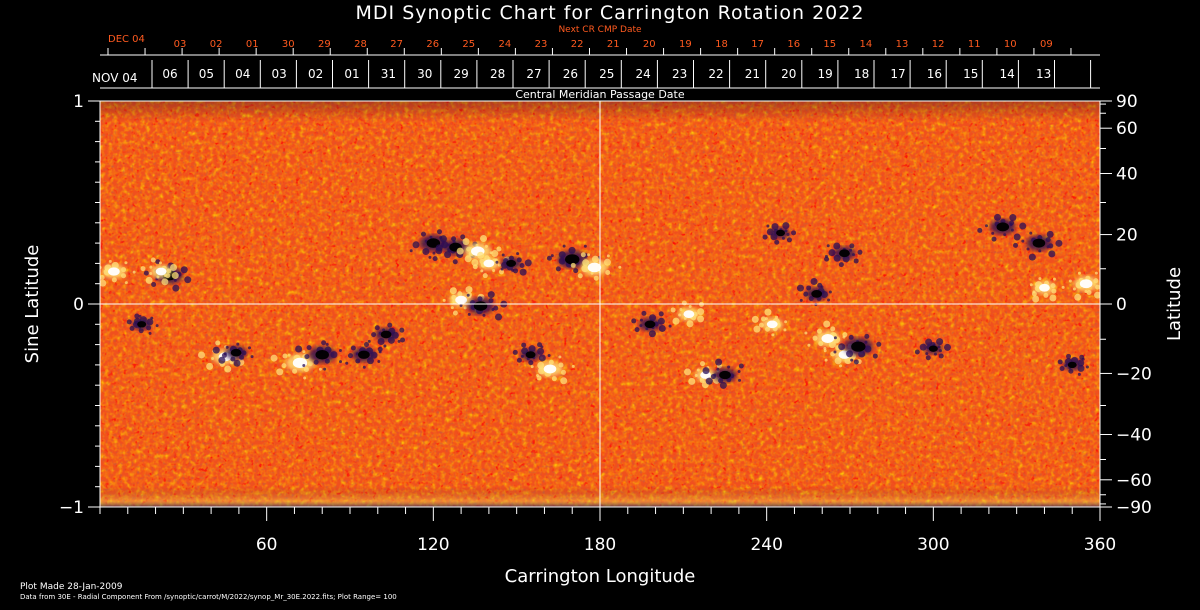 Image resolution: width=1200 pixels, height=610 pixels. I want to click on y-axis-label-left: Sine Latitude, so click(32, 304).